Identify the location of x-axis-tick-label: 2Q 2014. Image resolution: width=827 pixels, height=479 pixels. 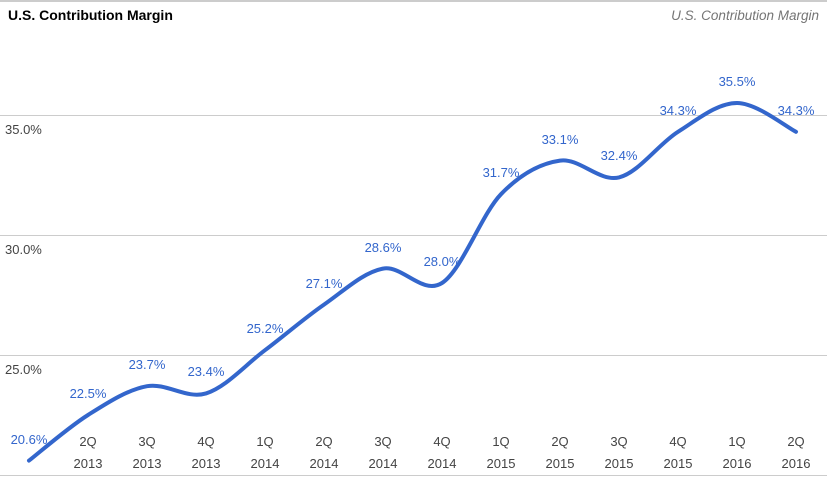
(324, 453).